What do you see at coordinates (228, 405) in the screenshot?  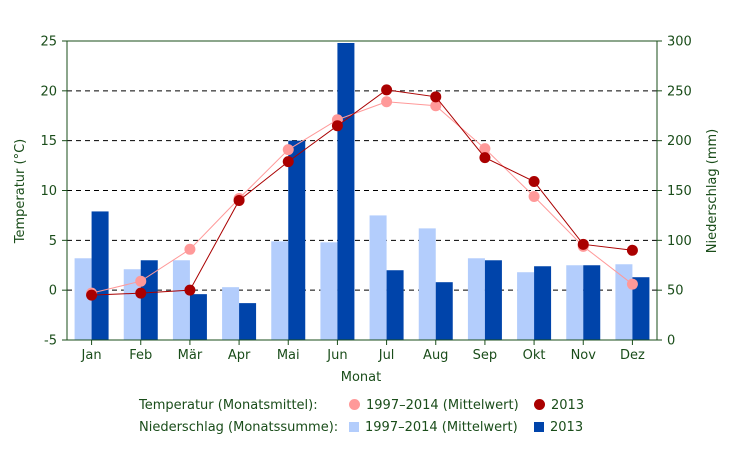 I see `legend-title-temperature: Temperatur (Monatsmittel):` at bounding box center [228, 405].